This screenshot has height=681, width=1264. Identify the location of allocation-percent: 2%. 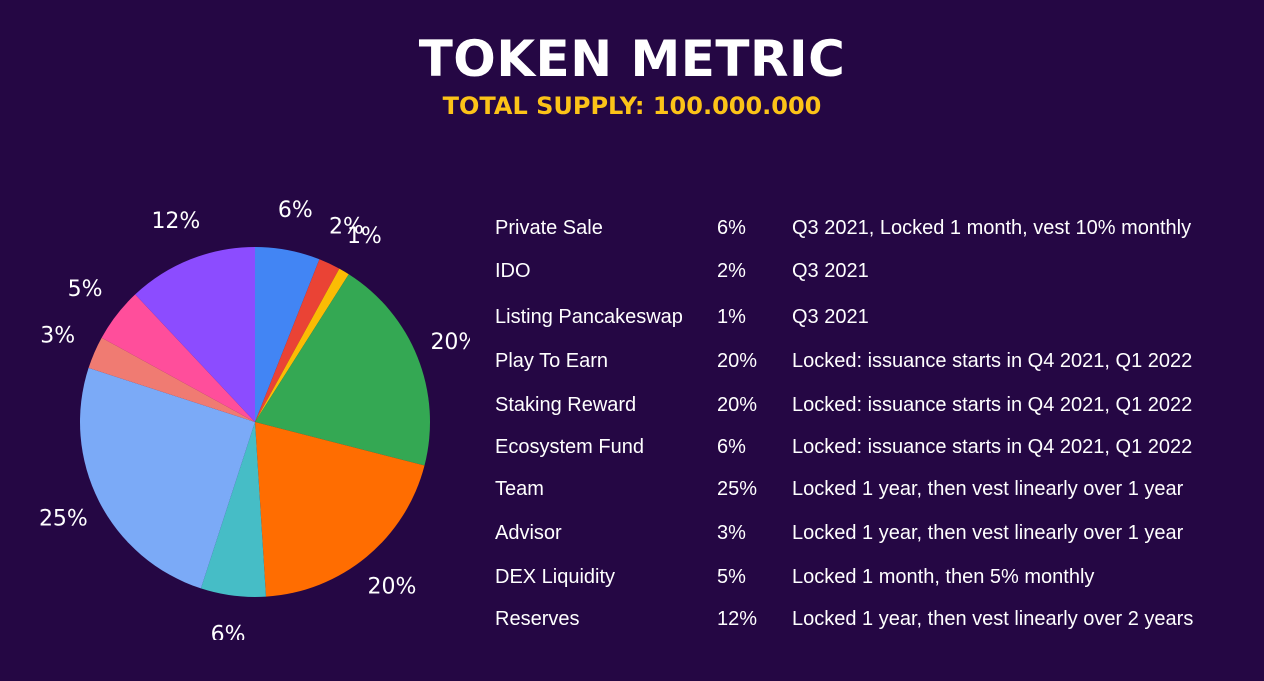
(731, 271).